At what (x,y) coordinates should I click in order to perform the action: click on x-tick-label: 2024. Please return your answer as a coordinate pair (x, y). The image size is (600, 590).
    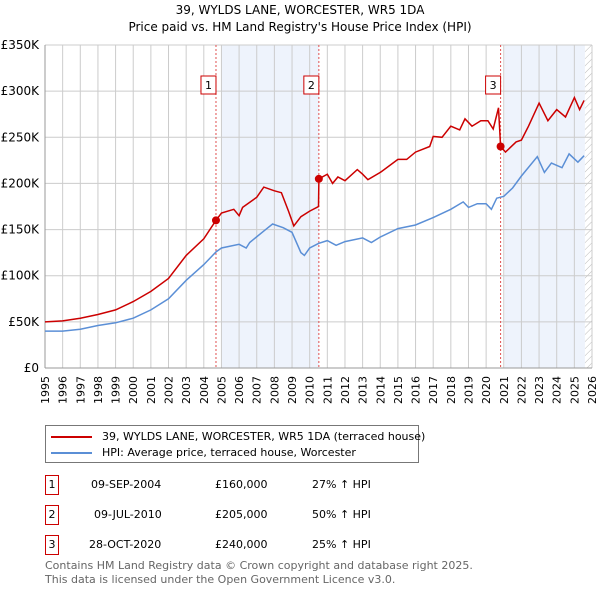
    Looking at the image, I should click on (557, 390).